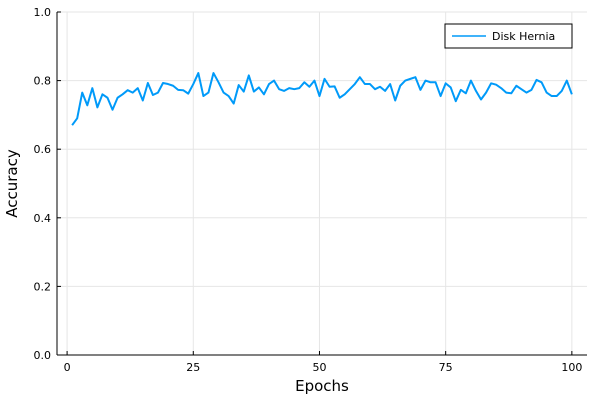  I want to click on y-tick-label: 0.8, so click(43, 81).